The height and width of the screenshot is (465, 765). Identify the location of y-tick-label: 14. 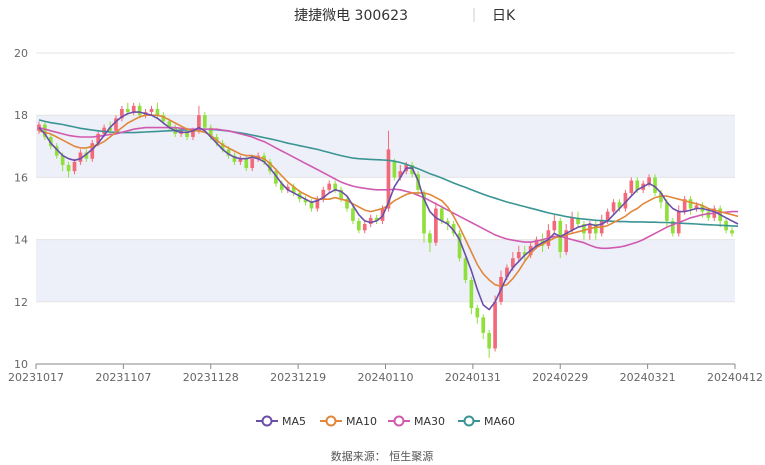
(21, 240).